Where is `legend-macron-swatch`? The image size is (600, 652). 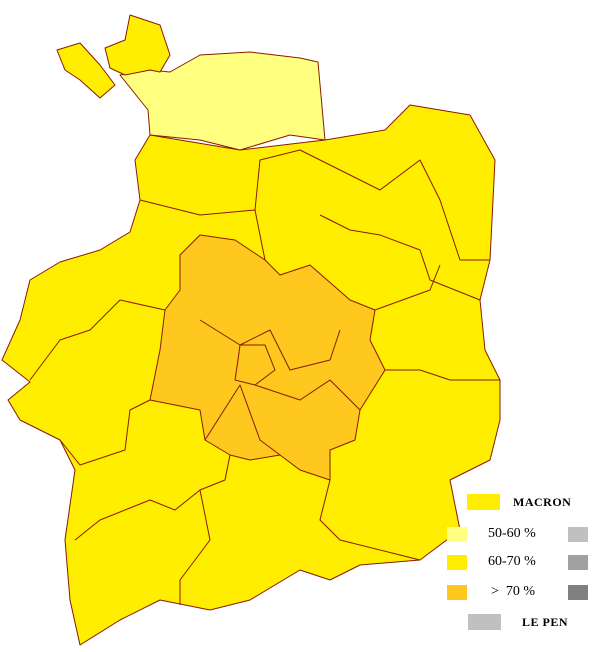
legend-macron-swatch is located at coordinates (483, 502).